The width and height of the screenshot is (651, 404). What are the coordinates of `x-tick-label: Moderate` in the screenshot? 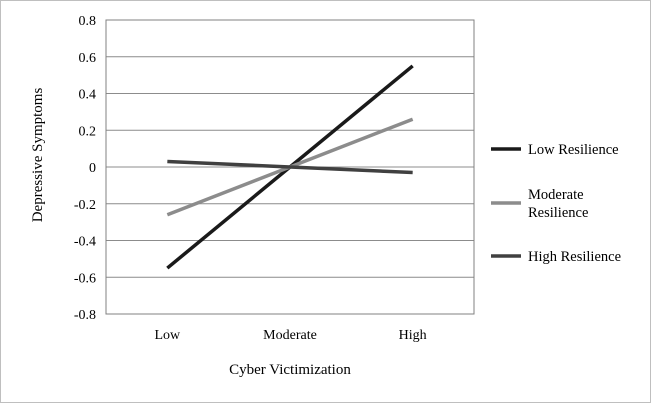 It's located at (290, 335).